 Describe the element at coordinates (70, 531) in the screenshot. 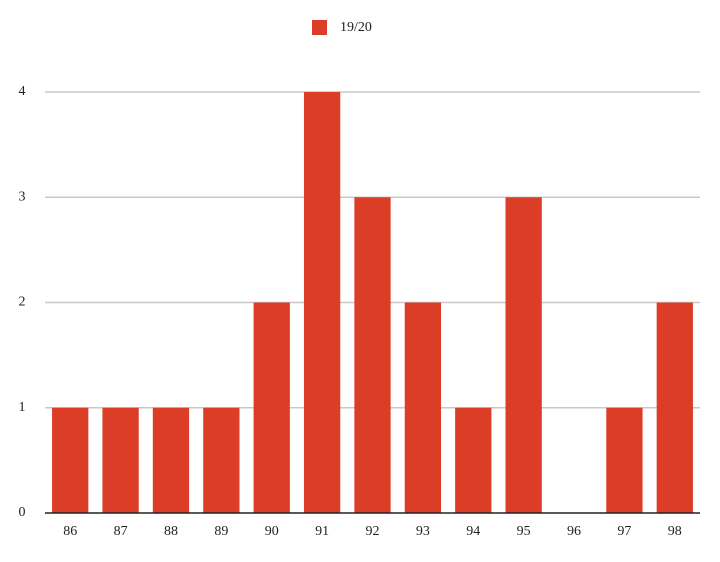

I see `x-tick-label: 86` at that location.